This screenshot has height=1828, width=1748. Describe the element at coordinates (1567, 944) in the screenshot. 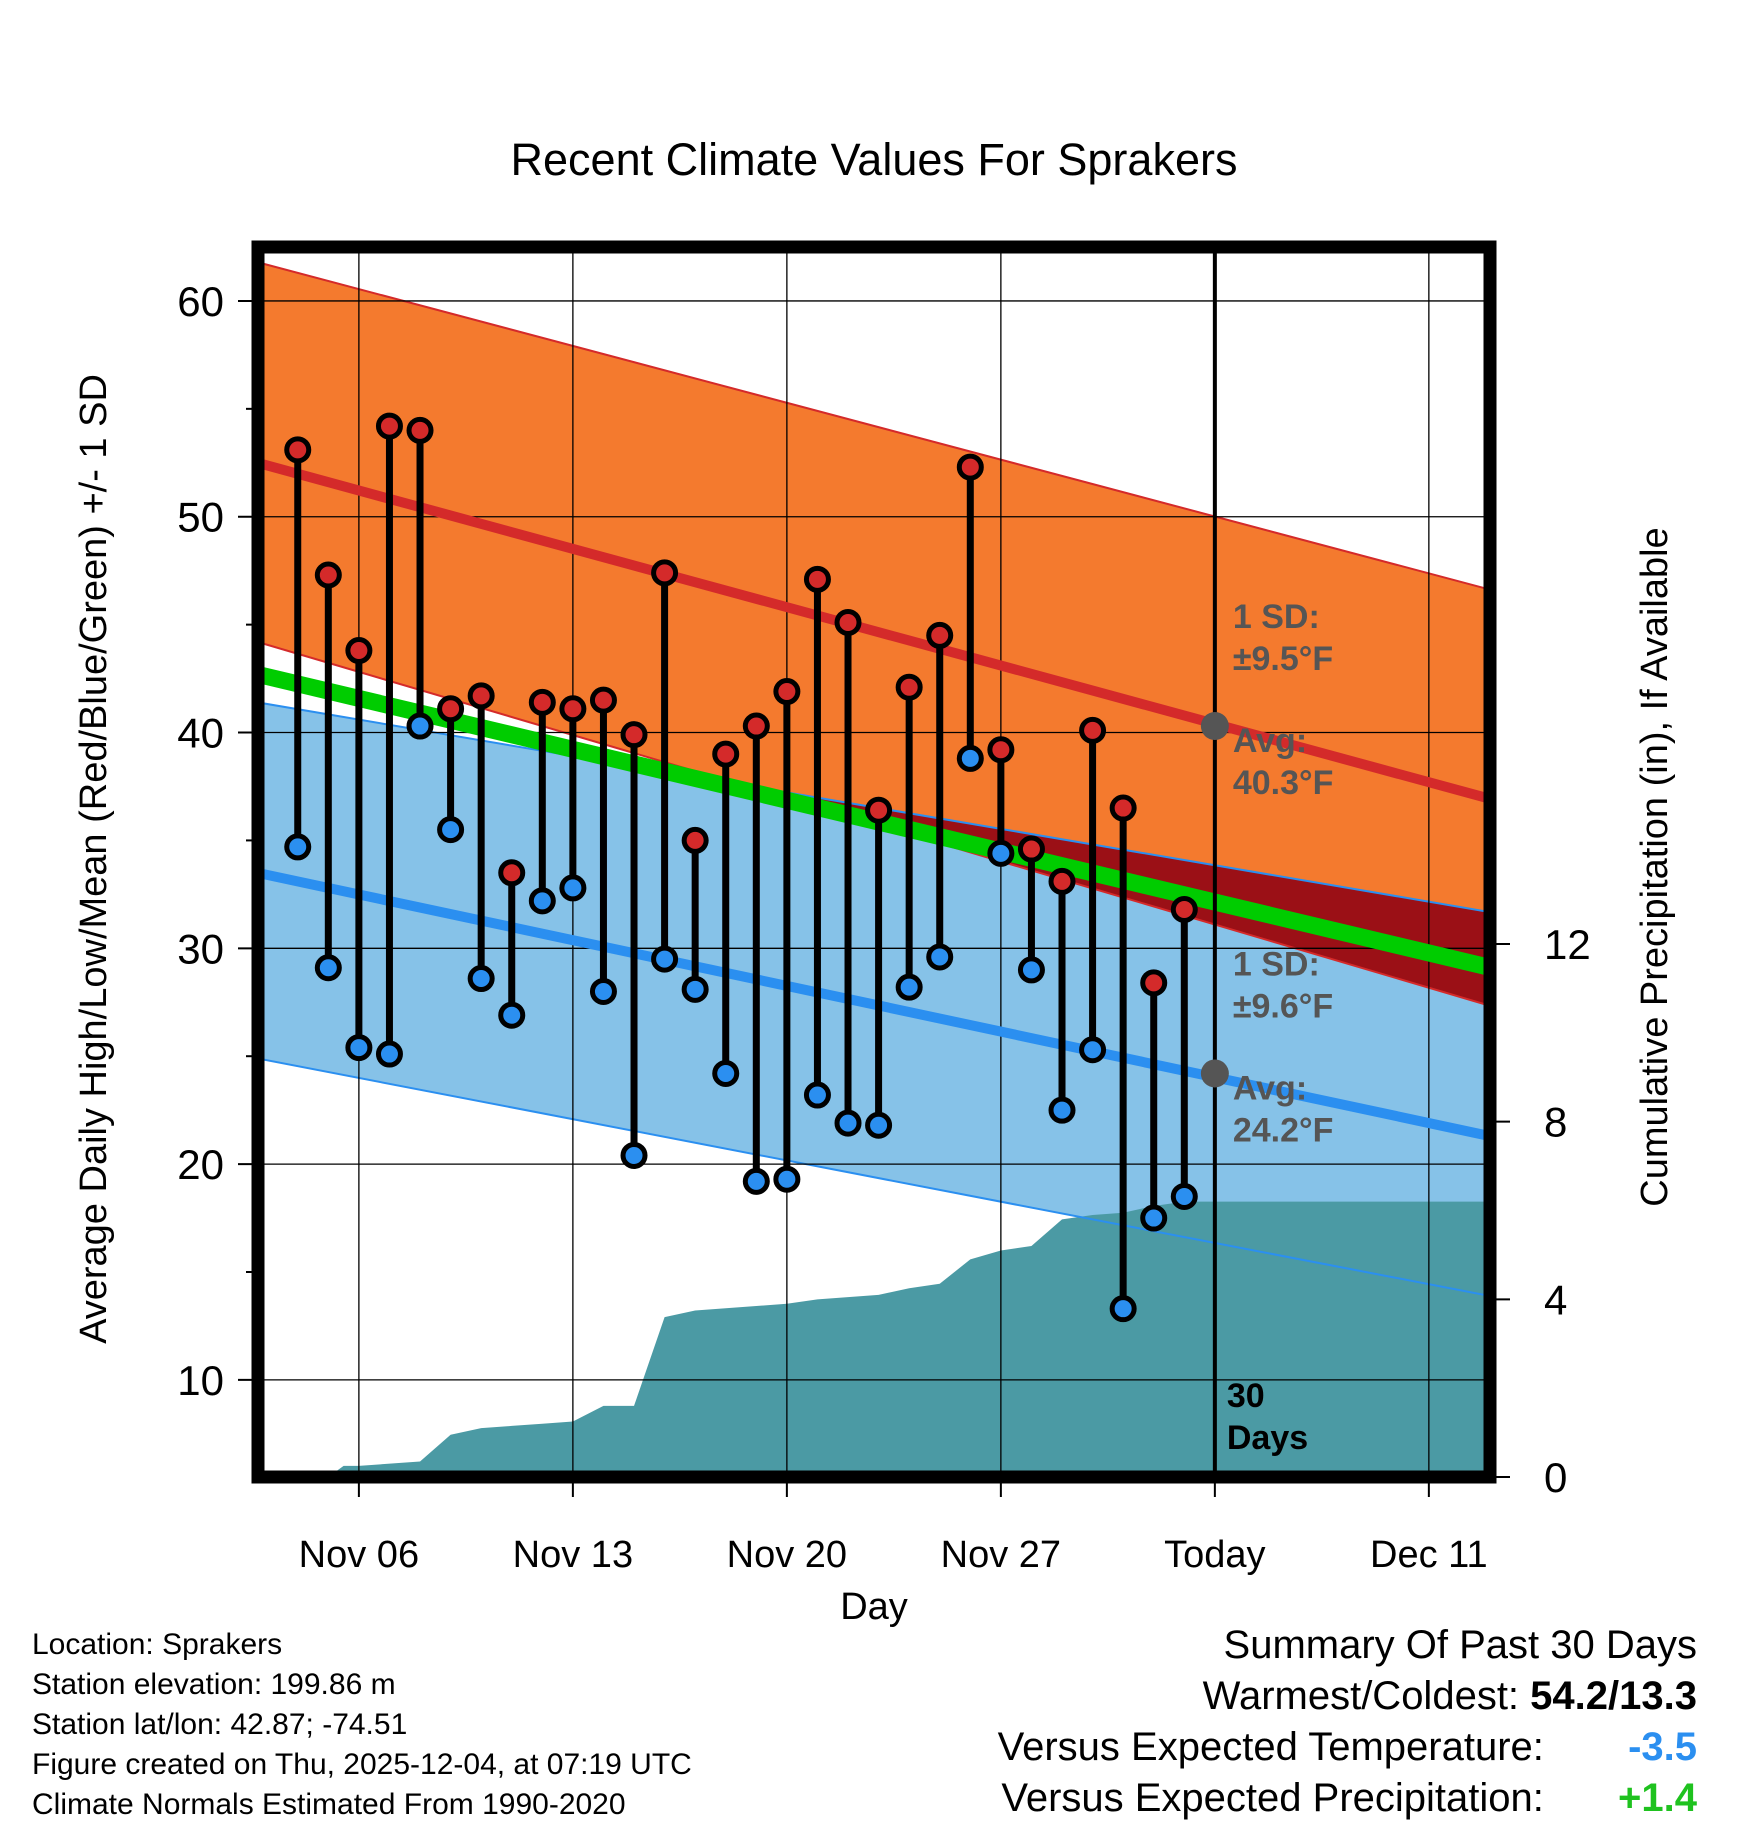

I see `y2tick-label-12: 12` at that location.